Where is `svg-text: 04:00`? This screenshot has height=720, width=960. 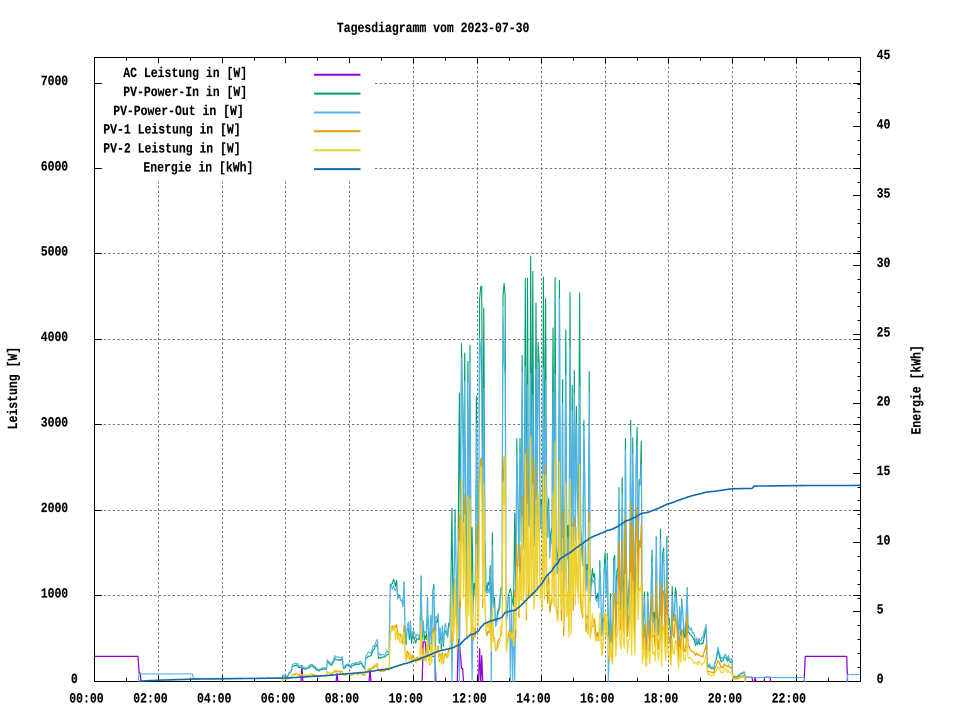
svg-text: 04:00 is located at coordinates (214, 700).